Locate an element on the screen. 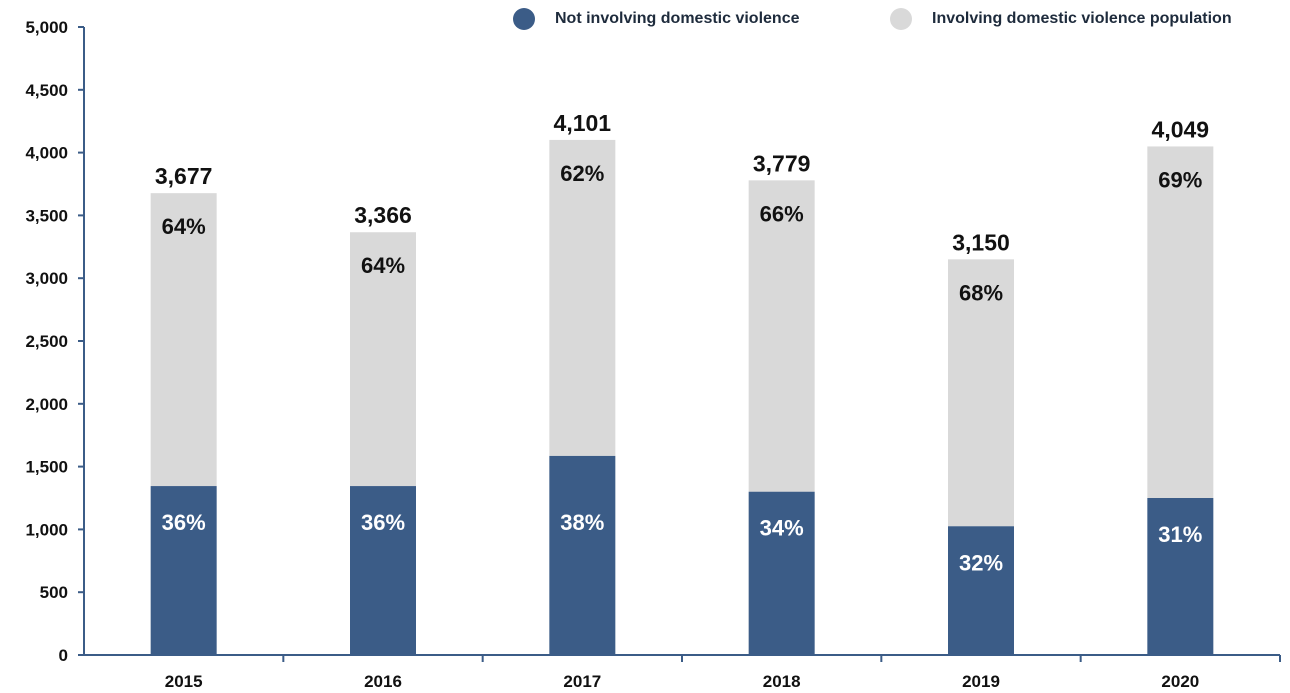 Image resolution: width=1290 pixels, height=693 pixels. total-label-2019: 3,150 is located at coordinates (981, 242).